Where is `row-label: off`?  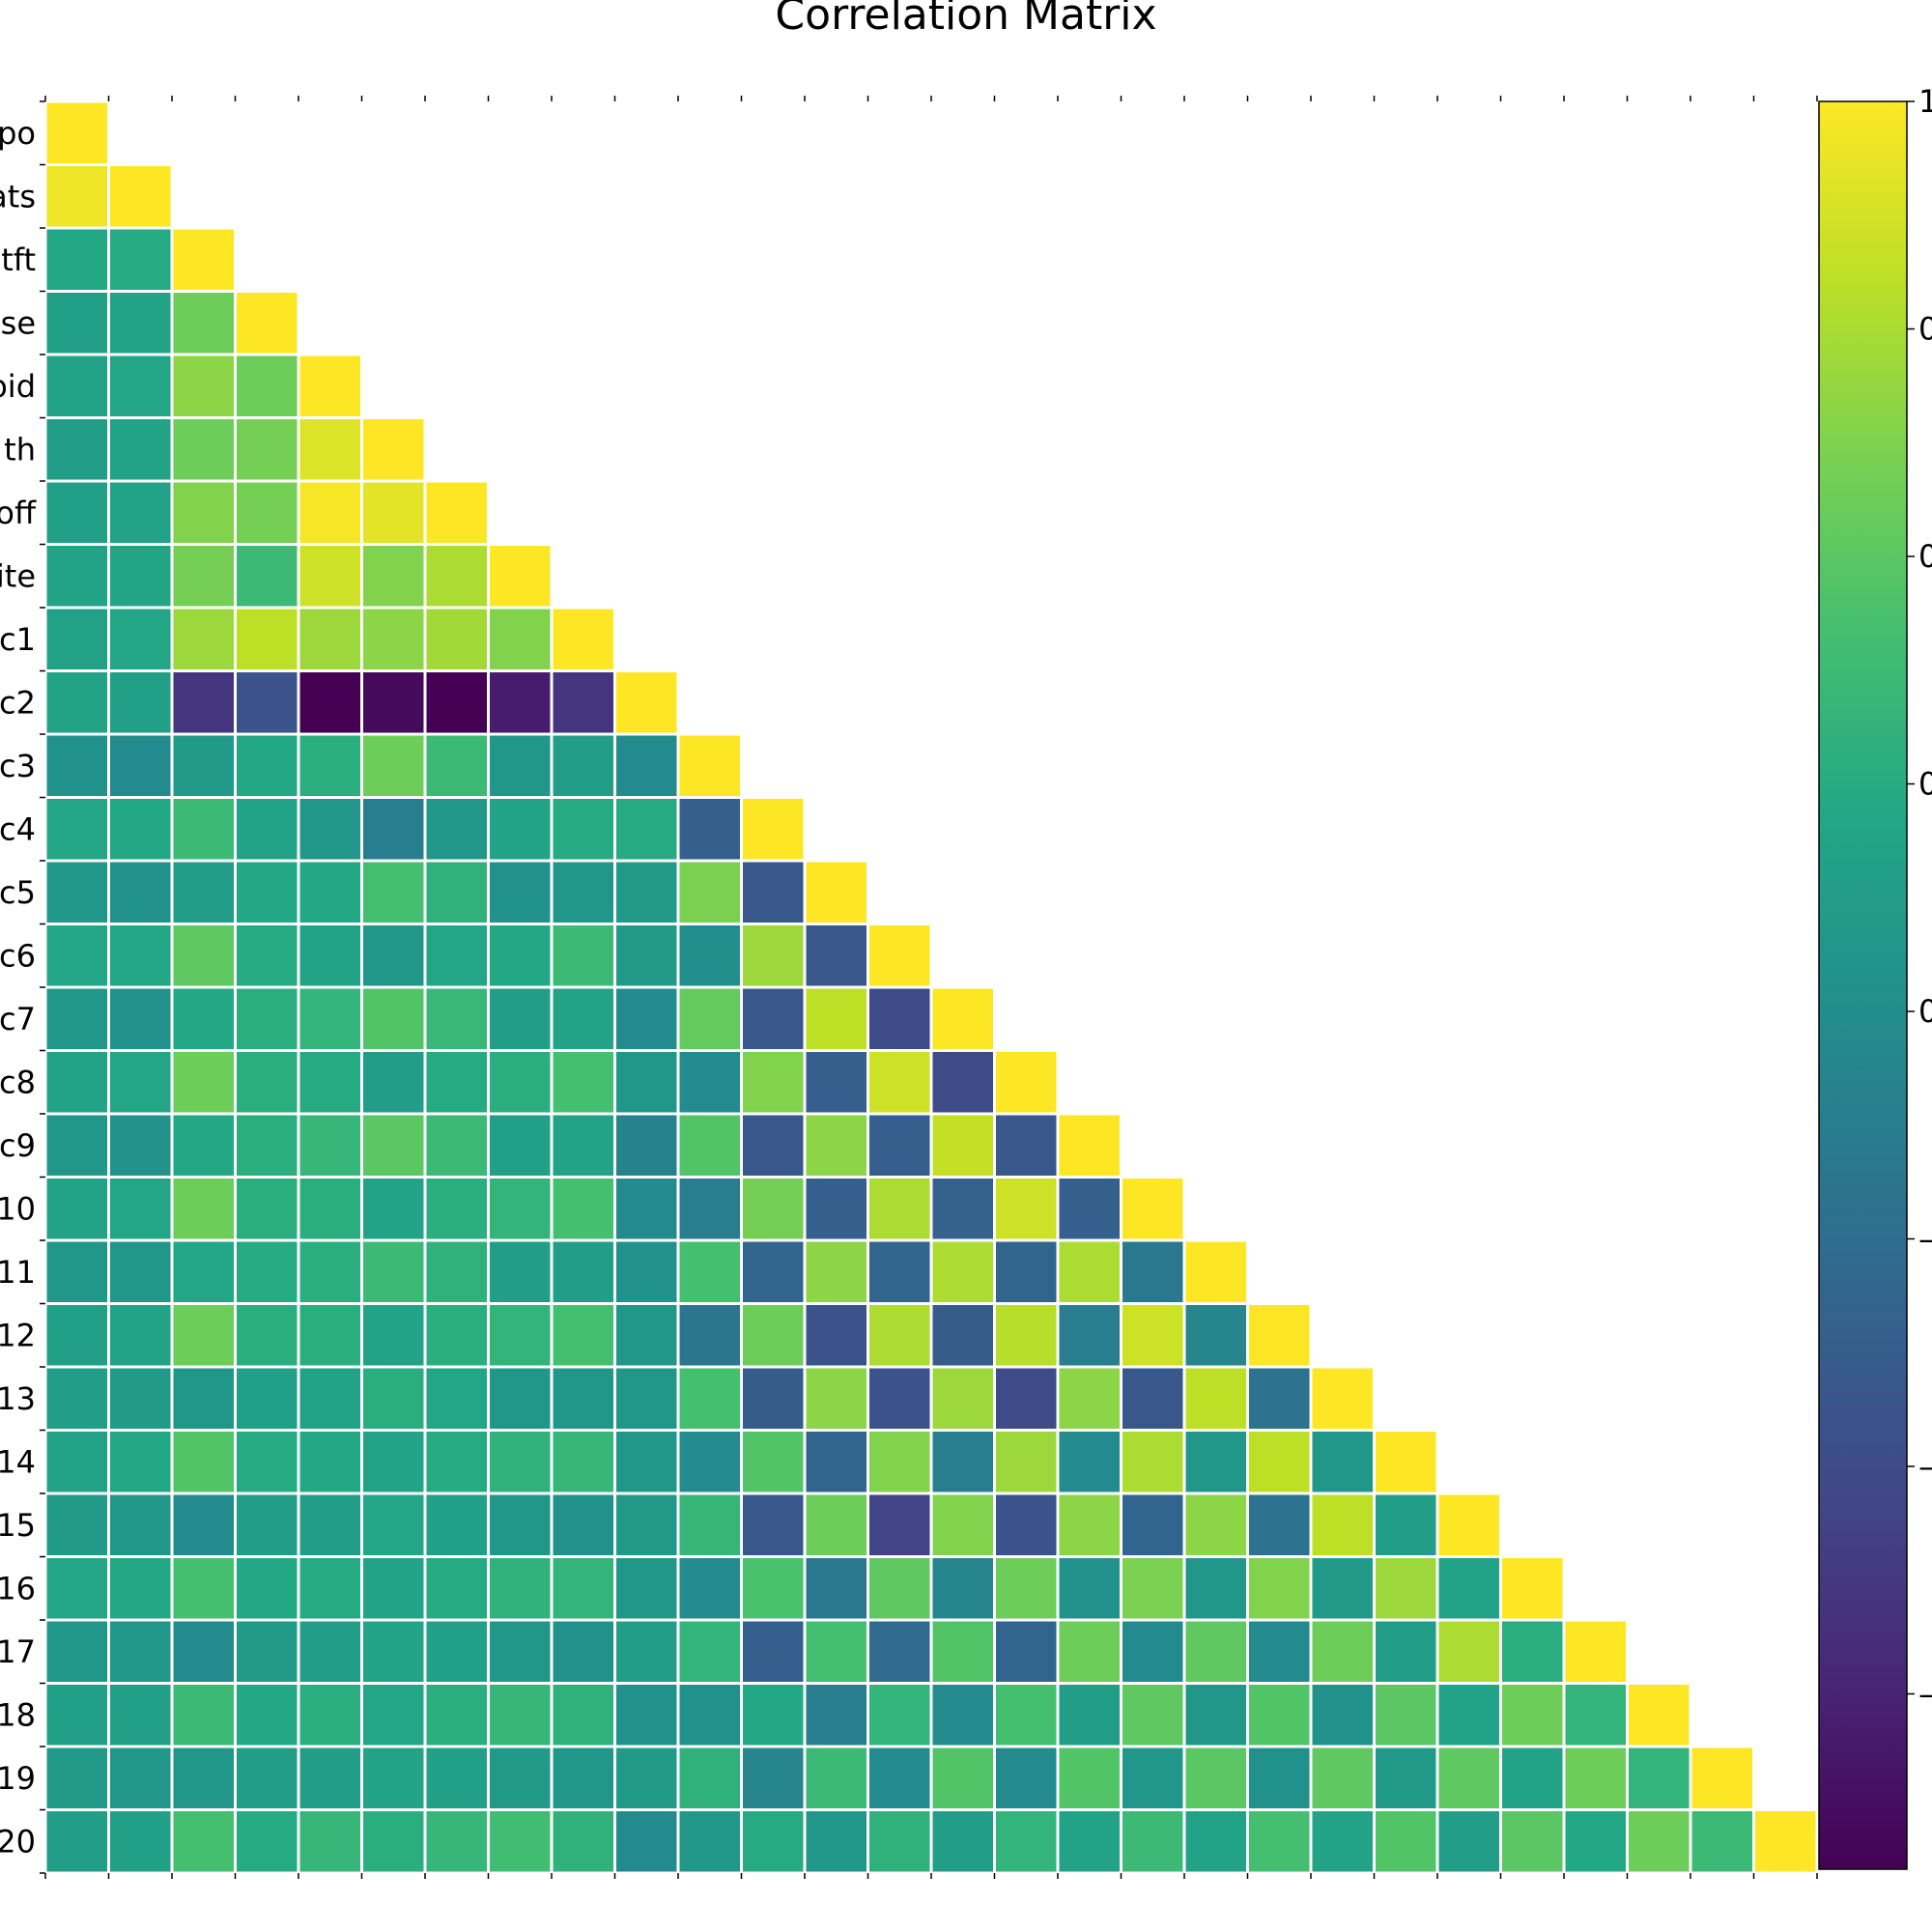
row-label: off is located at coordinates (18, 513).